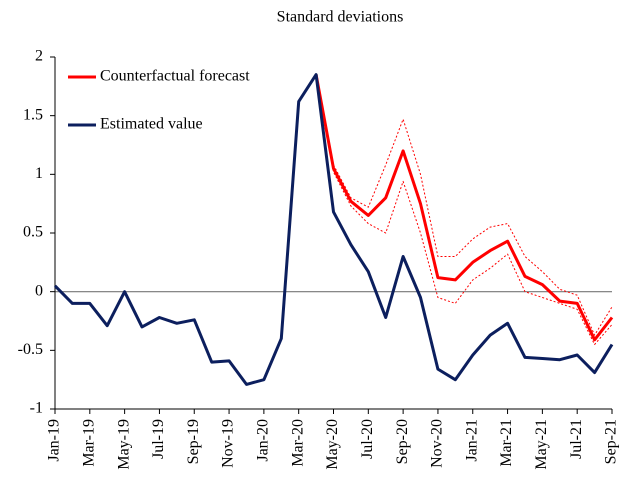 The height and width of the screenshot is (488, 621). What do you see at coordinates (437, 443) in the screenshot?
I see `x-tick-label: Nov-20` at bounding box center [437, 443].